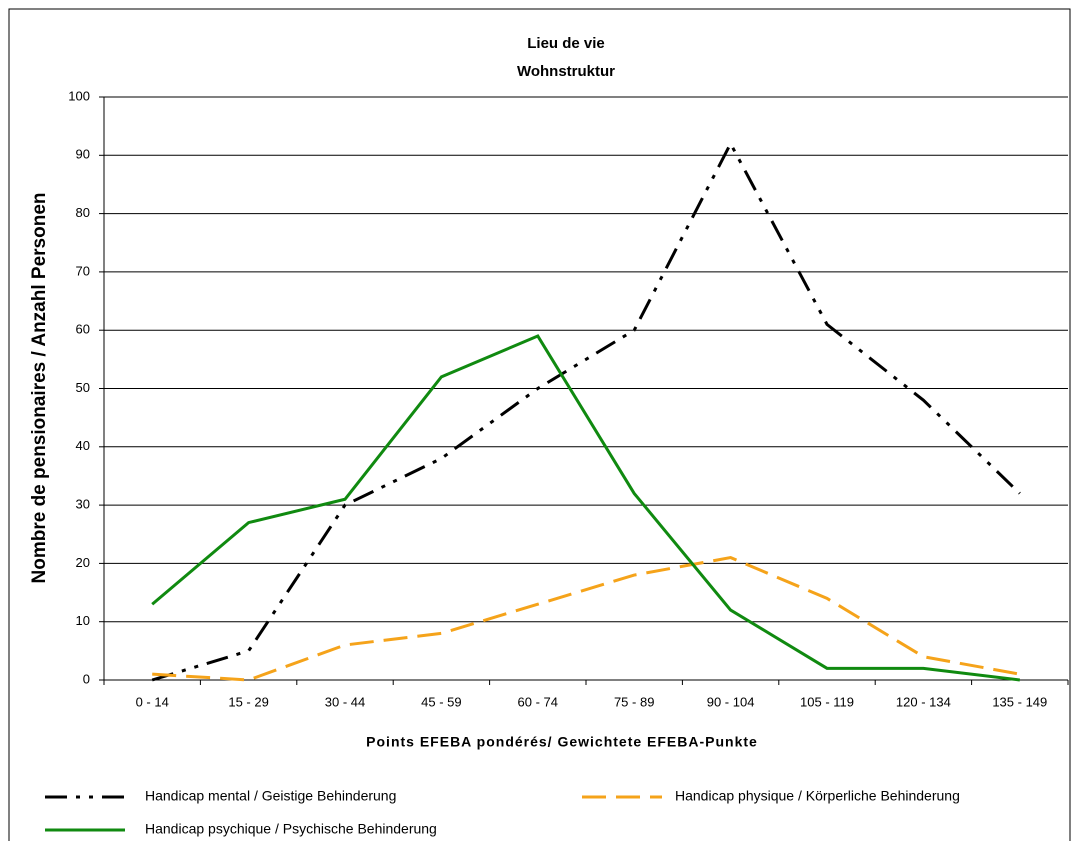 This screenshot has width=1073, height=841. I want to click on y-tick-label: 50, so click(83, 387).